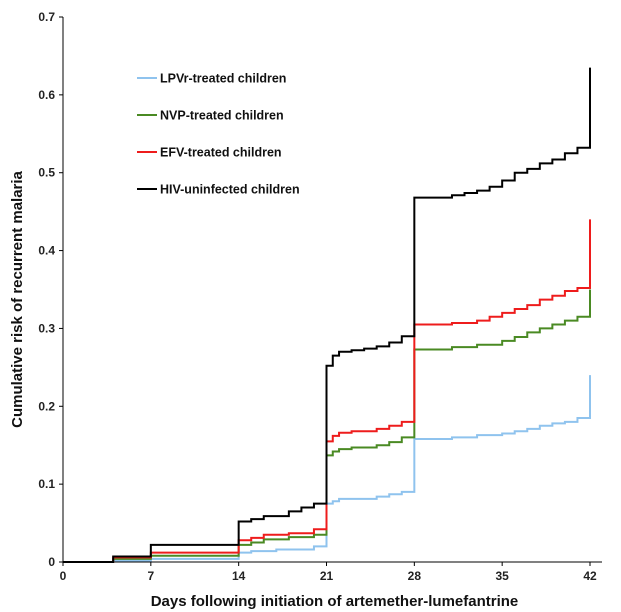 Image resolution: width=621 pixels, height=612 pixels. What do you see at coordinates (502, 576) in the screenshot?
I see `x-tick-label: 35` at bounding box center [502, 576].